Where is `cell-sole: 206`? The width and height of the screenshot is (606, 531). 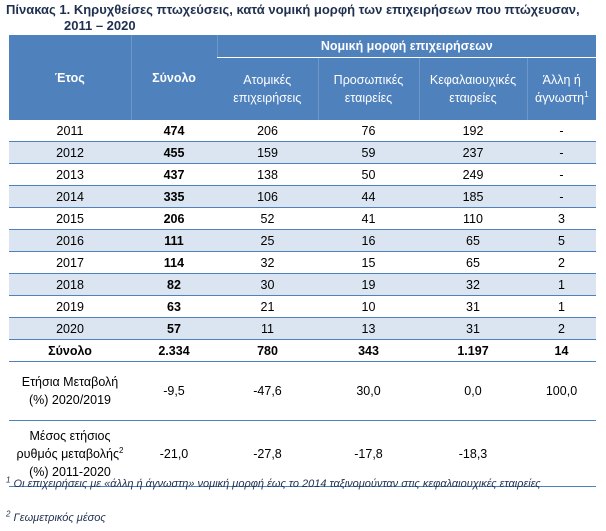 cell-sole: 206 is located at coordinates (267, 131).